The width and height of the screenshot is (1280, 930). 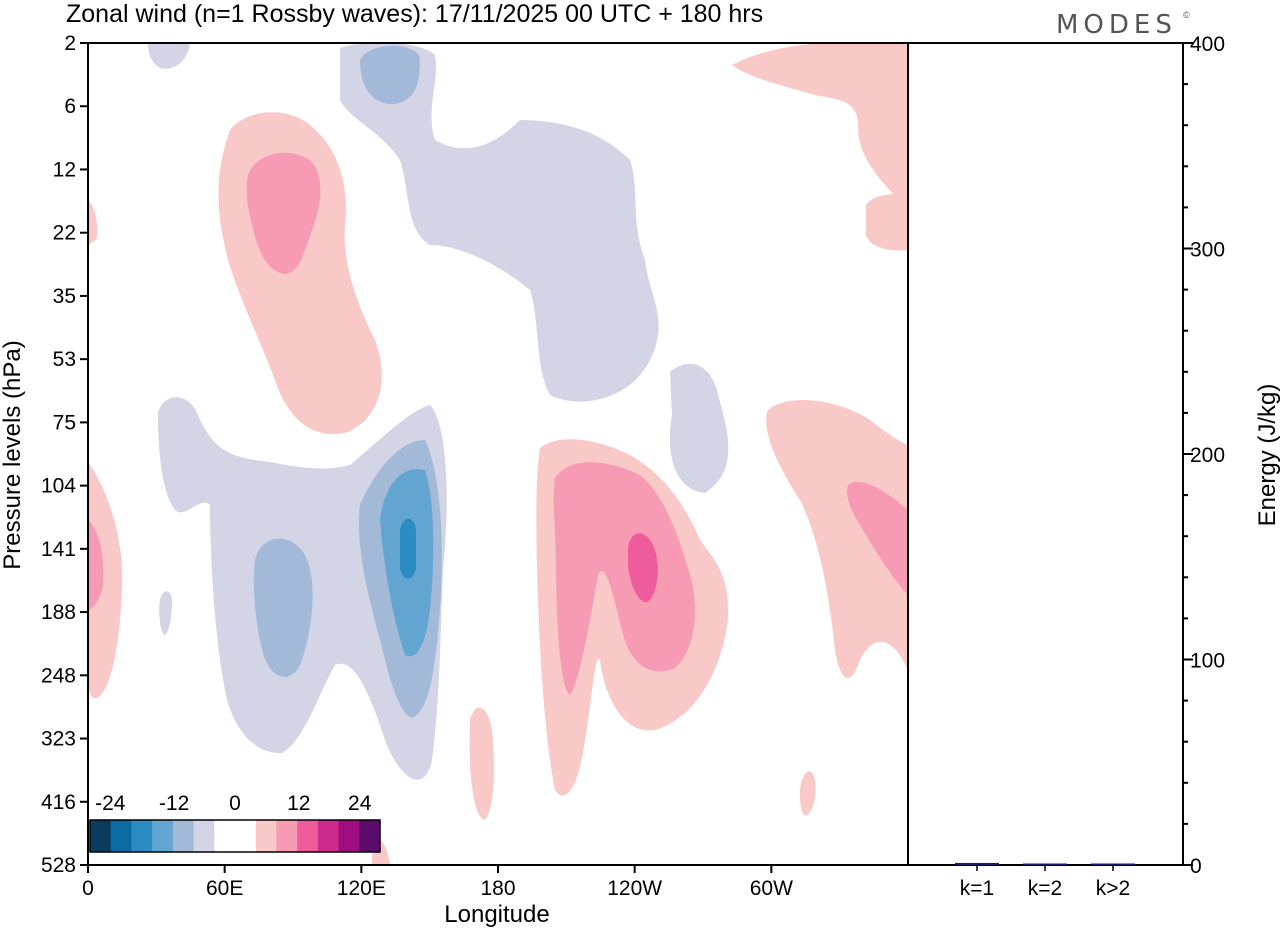 I want to click on y-tick-label: 188, so click(x=58, y=612).